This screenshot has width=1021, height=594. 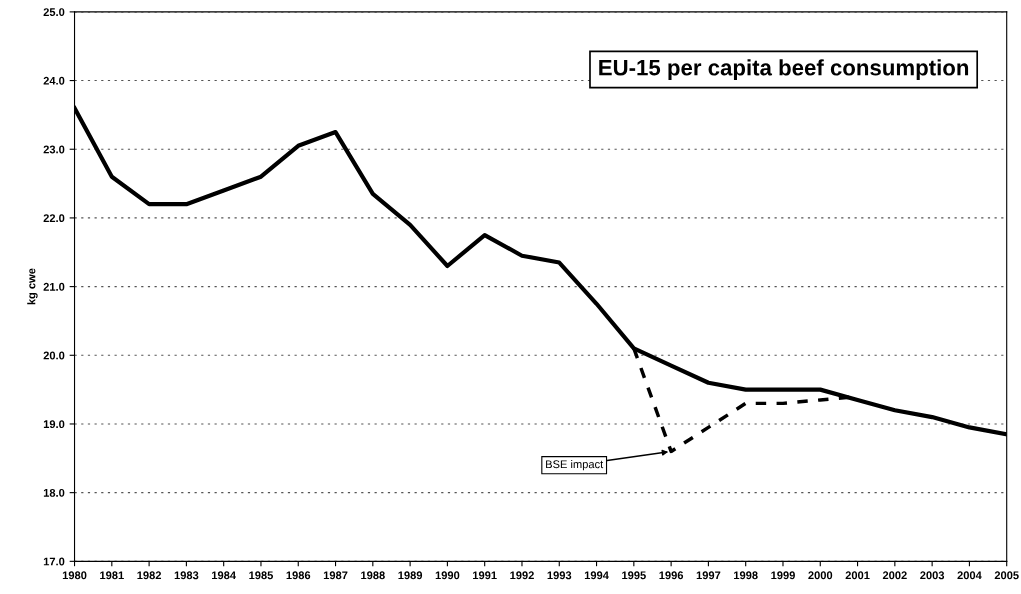 What do you see at coordinates (32, 286) in the screenshot?
I see `y-axis-title: kg cwe` at bounding box center [32, 286].